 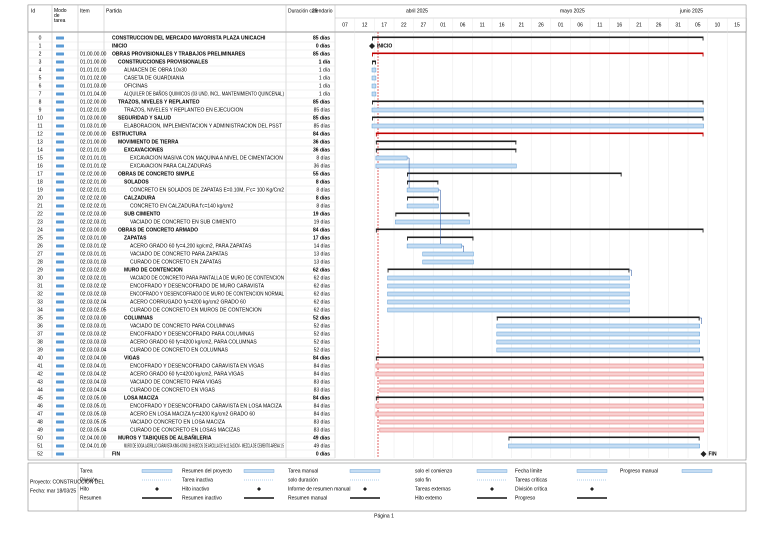 What do you see at coordinates (93, 78) in the screenshot?
I see `row-item: 01.01.02.00` at bounding box center [93, 78].